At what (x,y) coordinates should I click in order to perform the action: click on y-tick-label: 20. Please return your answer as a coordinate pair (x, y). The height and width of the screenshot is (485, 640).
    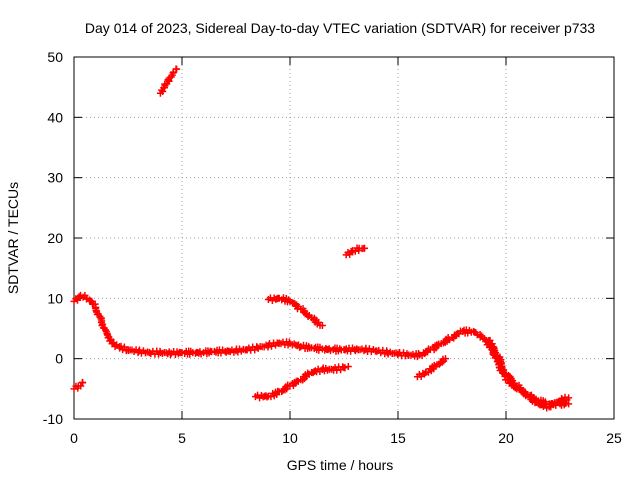
    Looking at the image, I should click on (55, 238).